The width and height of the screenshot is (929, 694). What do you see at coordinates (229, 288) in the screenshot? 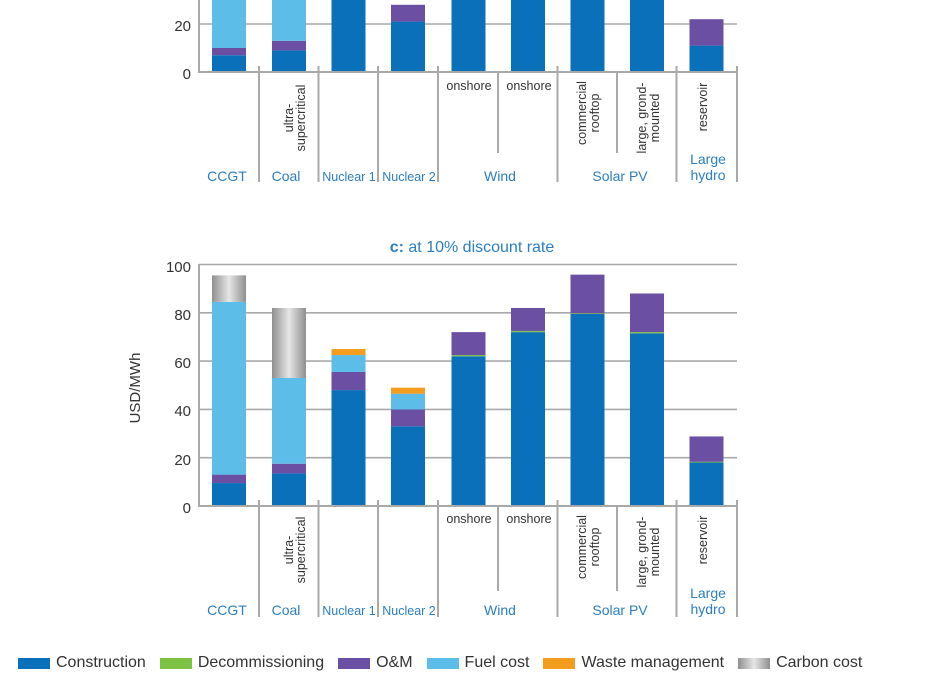
I see `bot-bar-1-carbon-cost` at bounding box center [229, 288].